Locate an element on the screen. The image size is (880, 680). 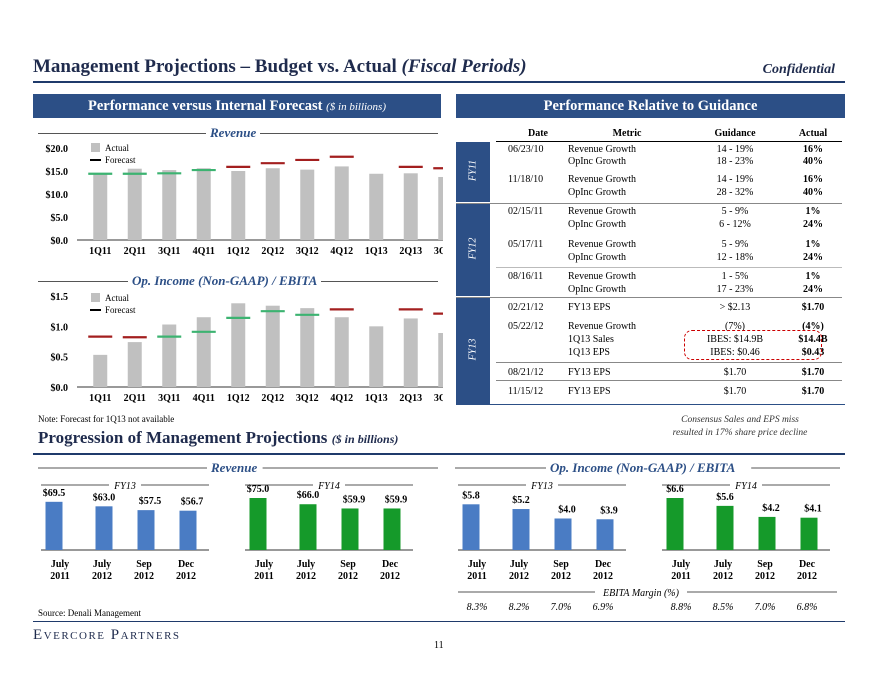
table-cell-guidance: $1.70 is located at coordinates (735, 372).